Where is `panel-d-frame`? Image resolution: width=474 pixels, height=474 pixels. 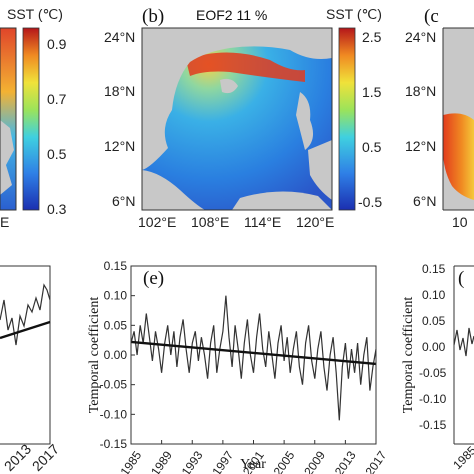
panel-d-frame is located at coordinates (25, 355).